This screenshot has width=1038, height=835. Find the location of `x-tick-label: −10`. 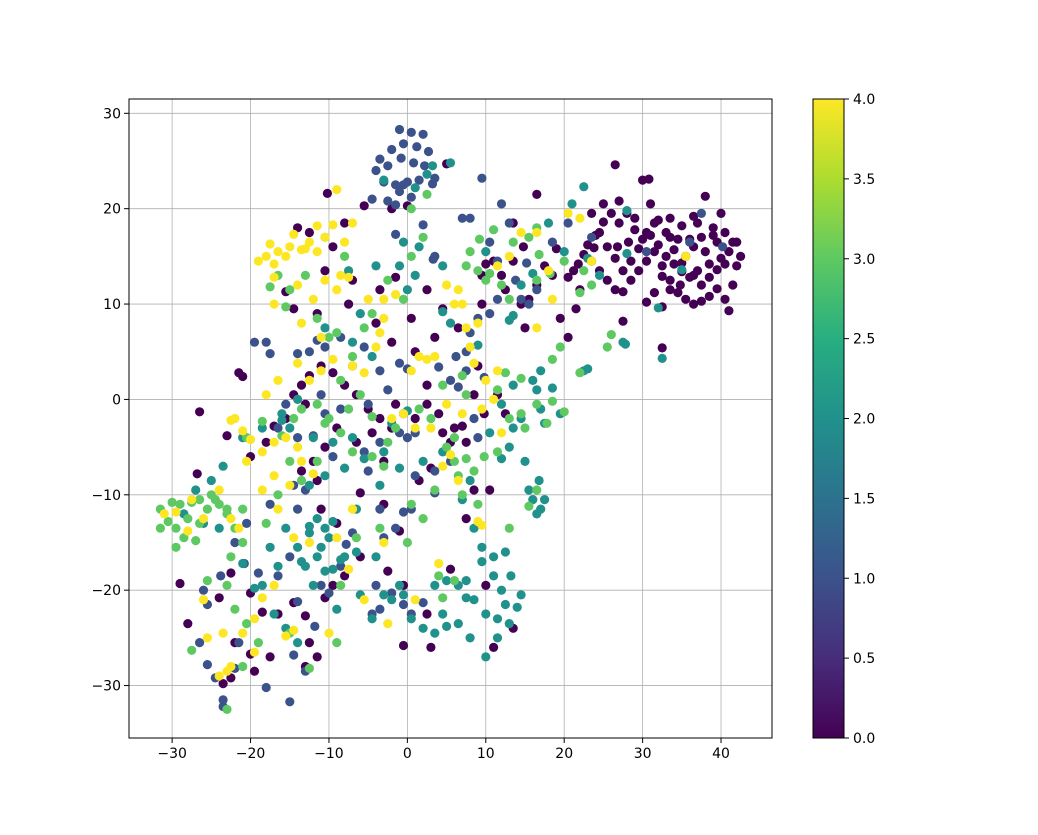

x-tick-label: −10 is located at coordinates (329, 754).